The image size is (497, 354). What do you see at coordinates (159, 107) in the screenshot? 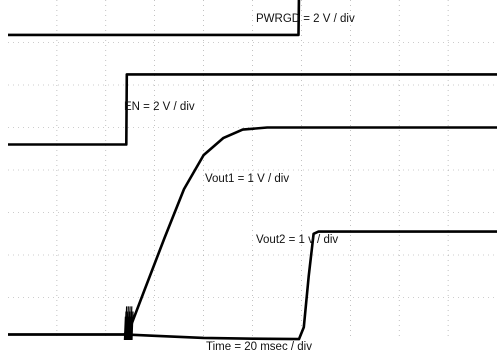
I see `series-label-en: EN = 2 V / div` at bounding box center [159, 107].